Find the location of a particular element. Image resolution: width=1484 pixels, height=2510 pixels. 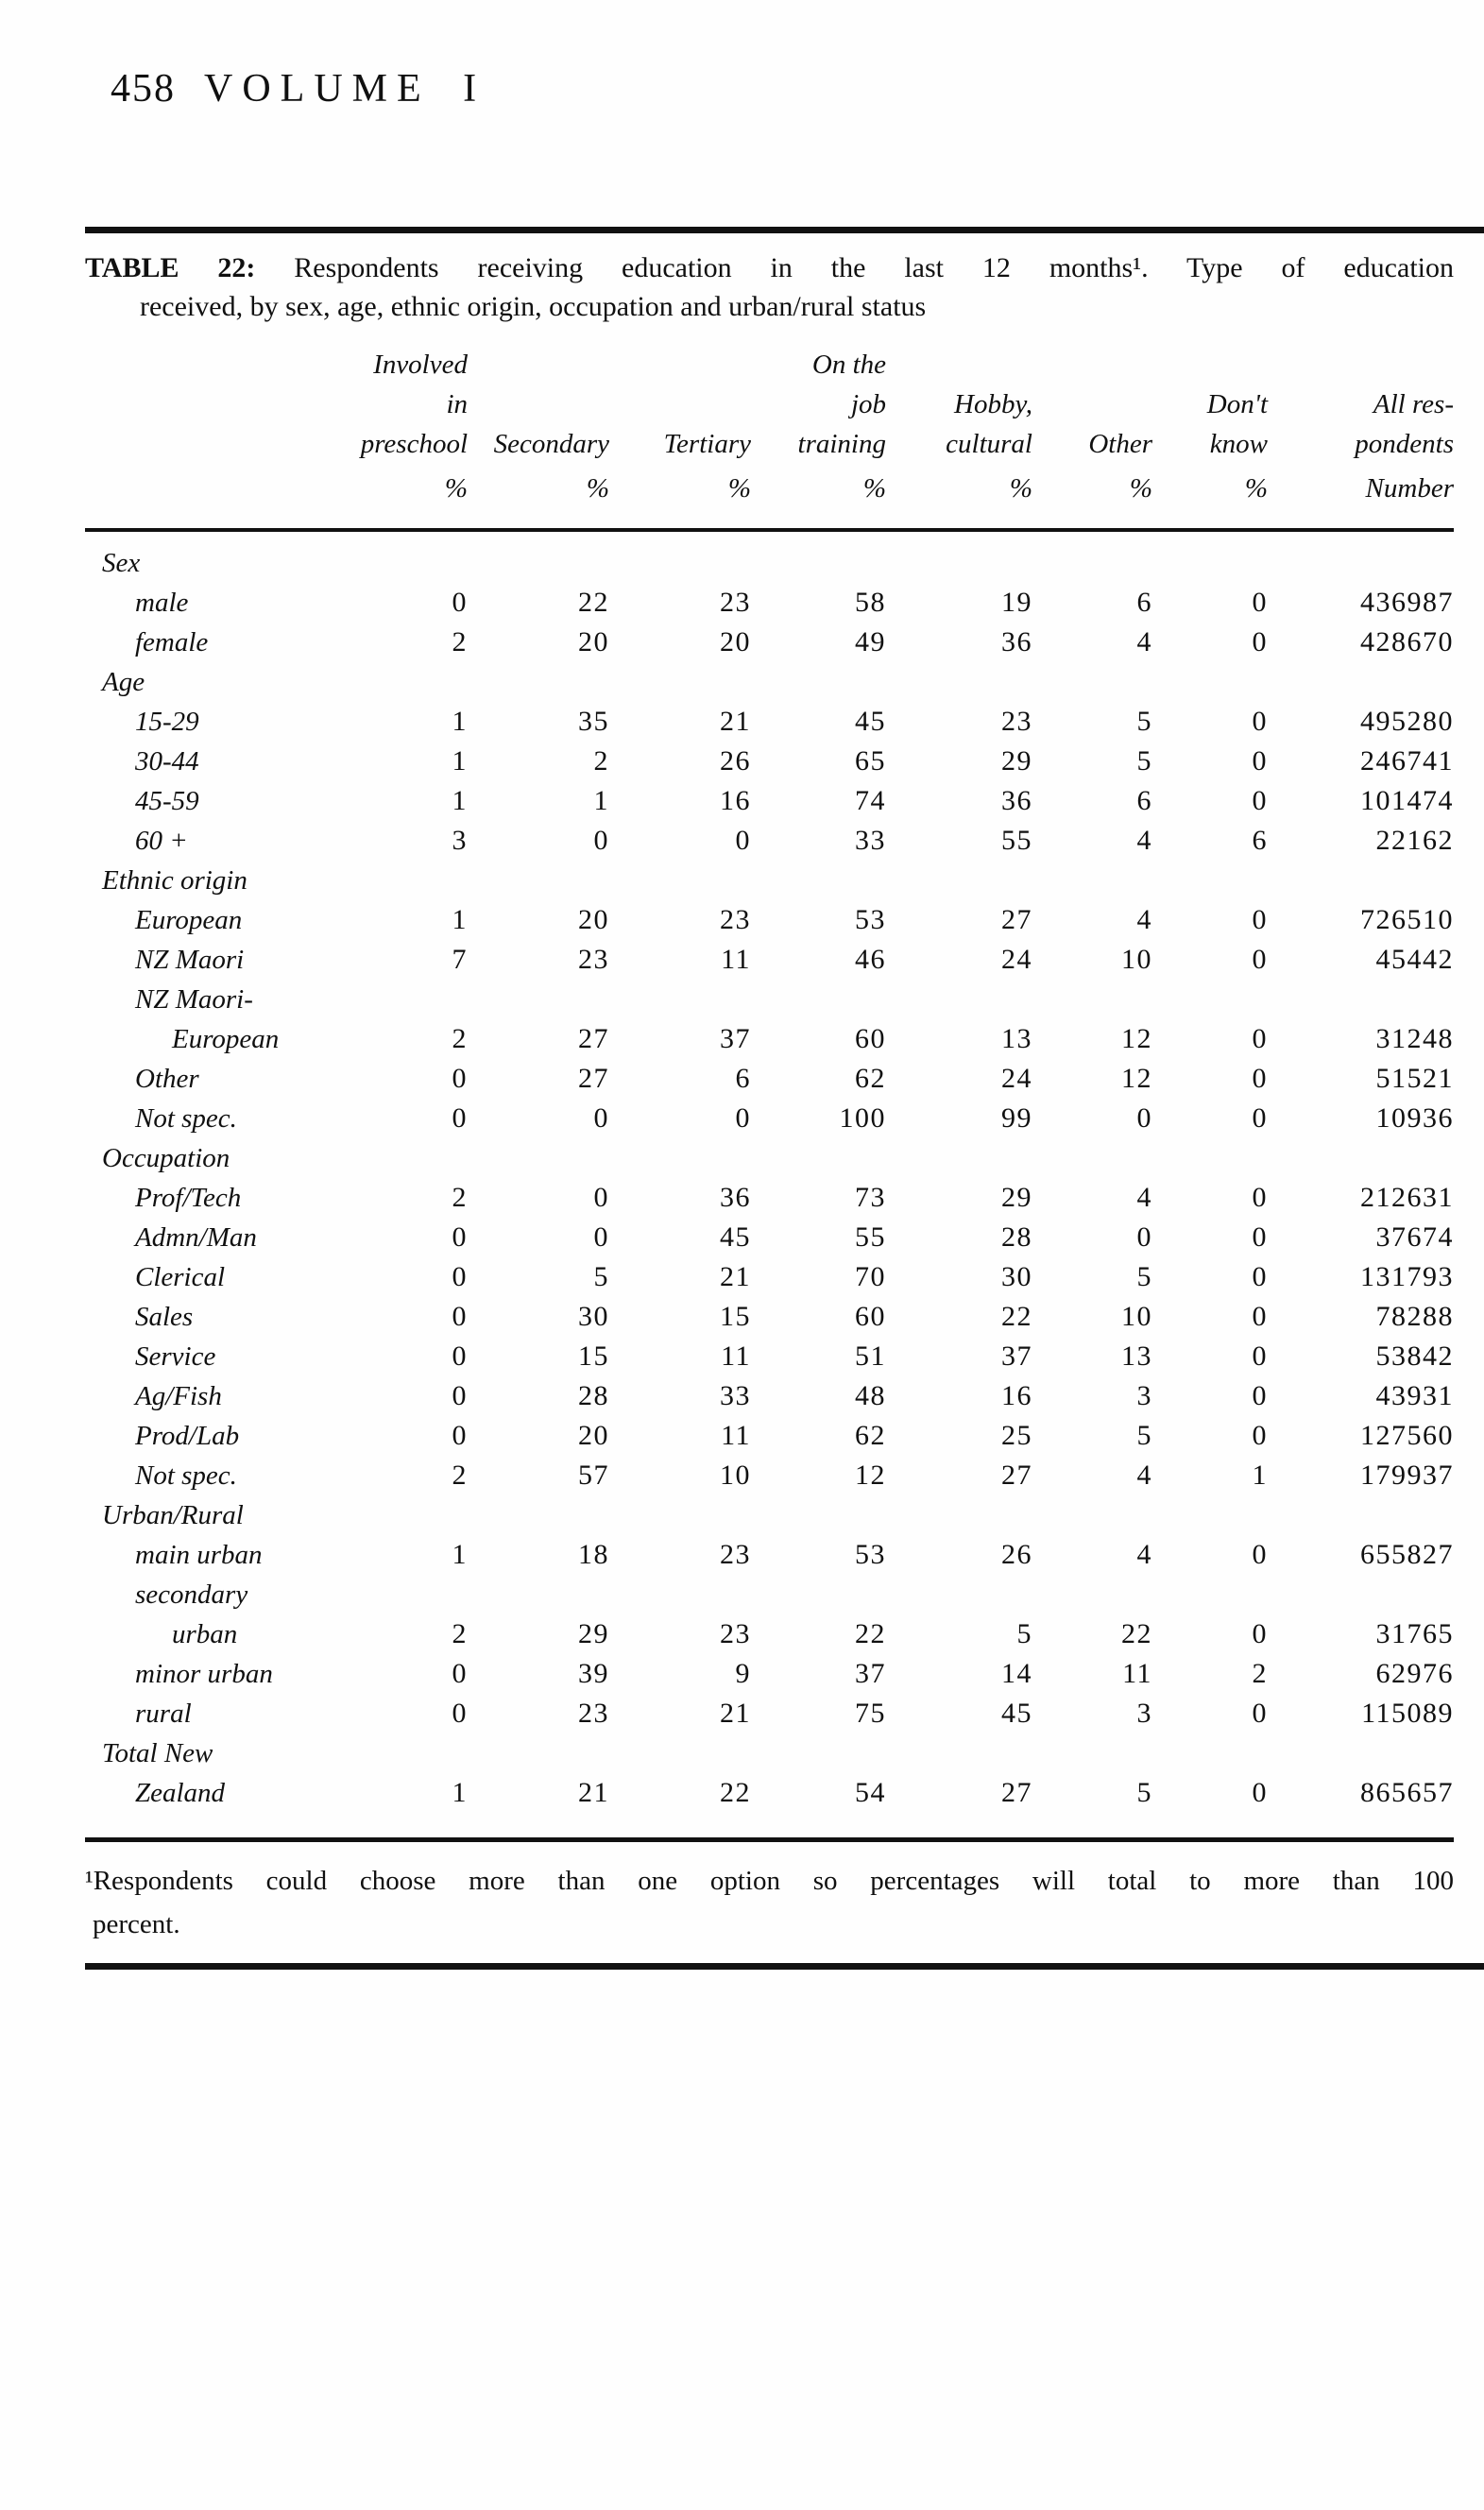

cell-value: 212631 is located at coordinates (1407, 1197).